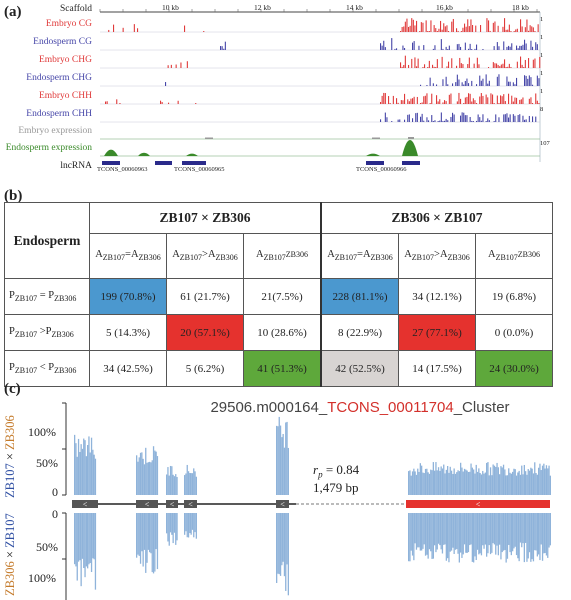 Image resolution: width=571 pixels, height=600 pixels. I want to click on track-label-4: Embryo CHH, so click(65, 96).